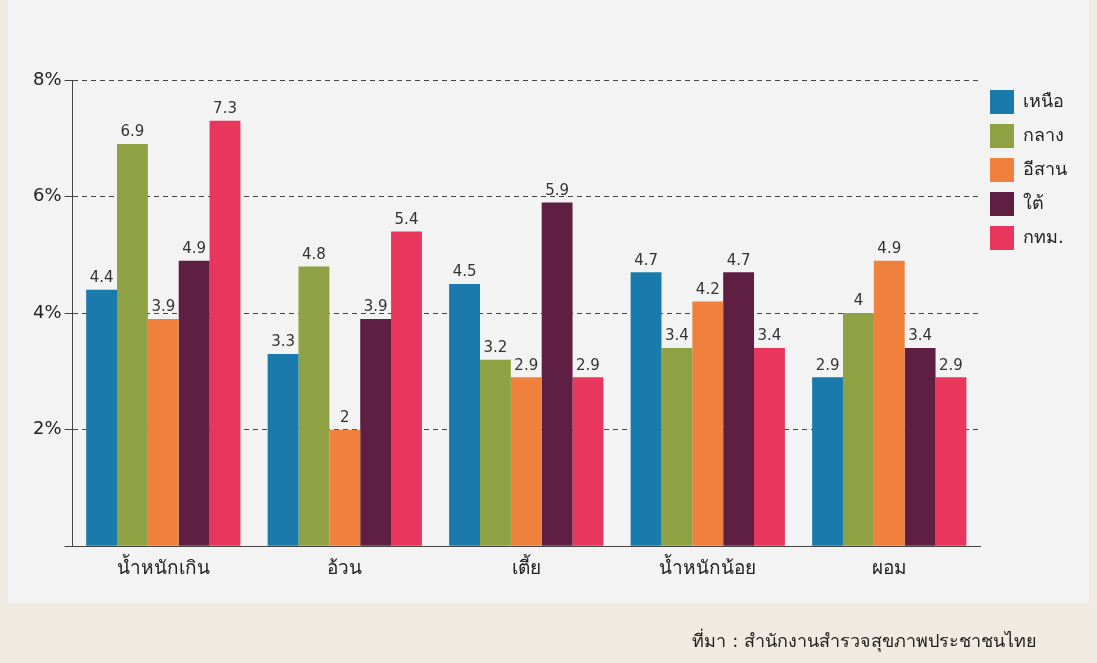 This screenshot has width=1097, height=663. I want to click on legend-label: กทม., so click(1043, 236).